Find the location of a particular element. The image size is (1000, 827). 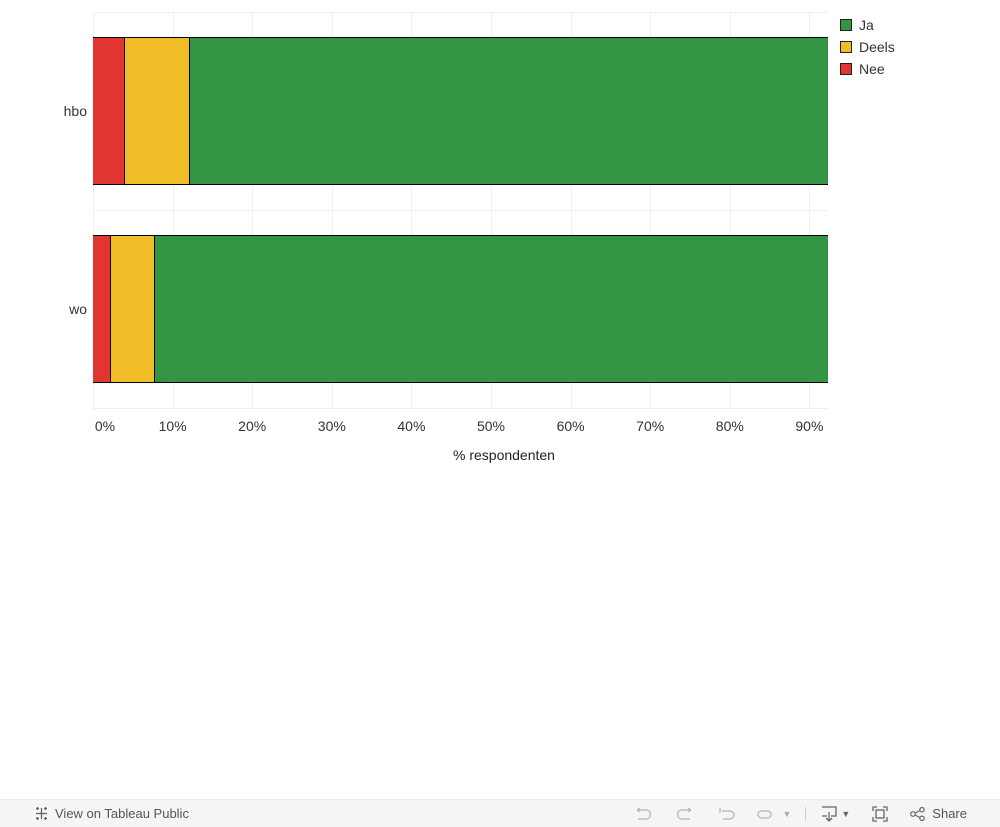

download-dropdown-icon: ▼ is located at coordinates (846, 813).